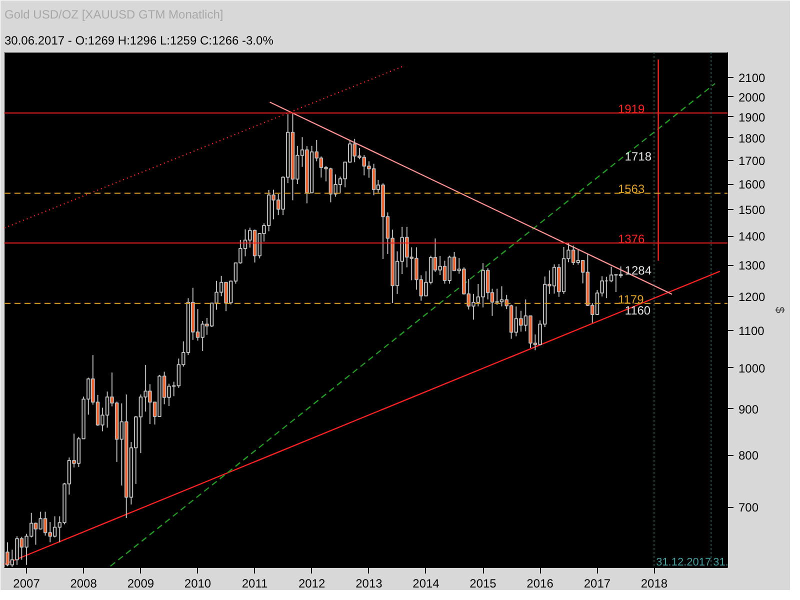 This screenshot has height=600, width=800. Describe the element at coordinates (752, 265) in the screenshot. I see `y-tick-label: 1300` at that location.